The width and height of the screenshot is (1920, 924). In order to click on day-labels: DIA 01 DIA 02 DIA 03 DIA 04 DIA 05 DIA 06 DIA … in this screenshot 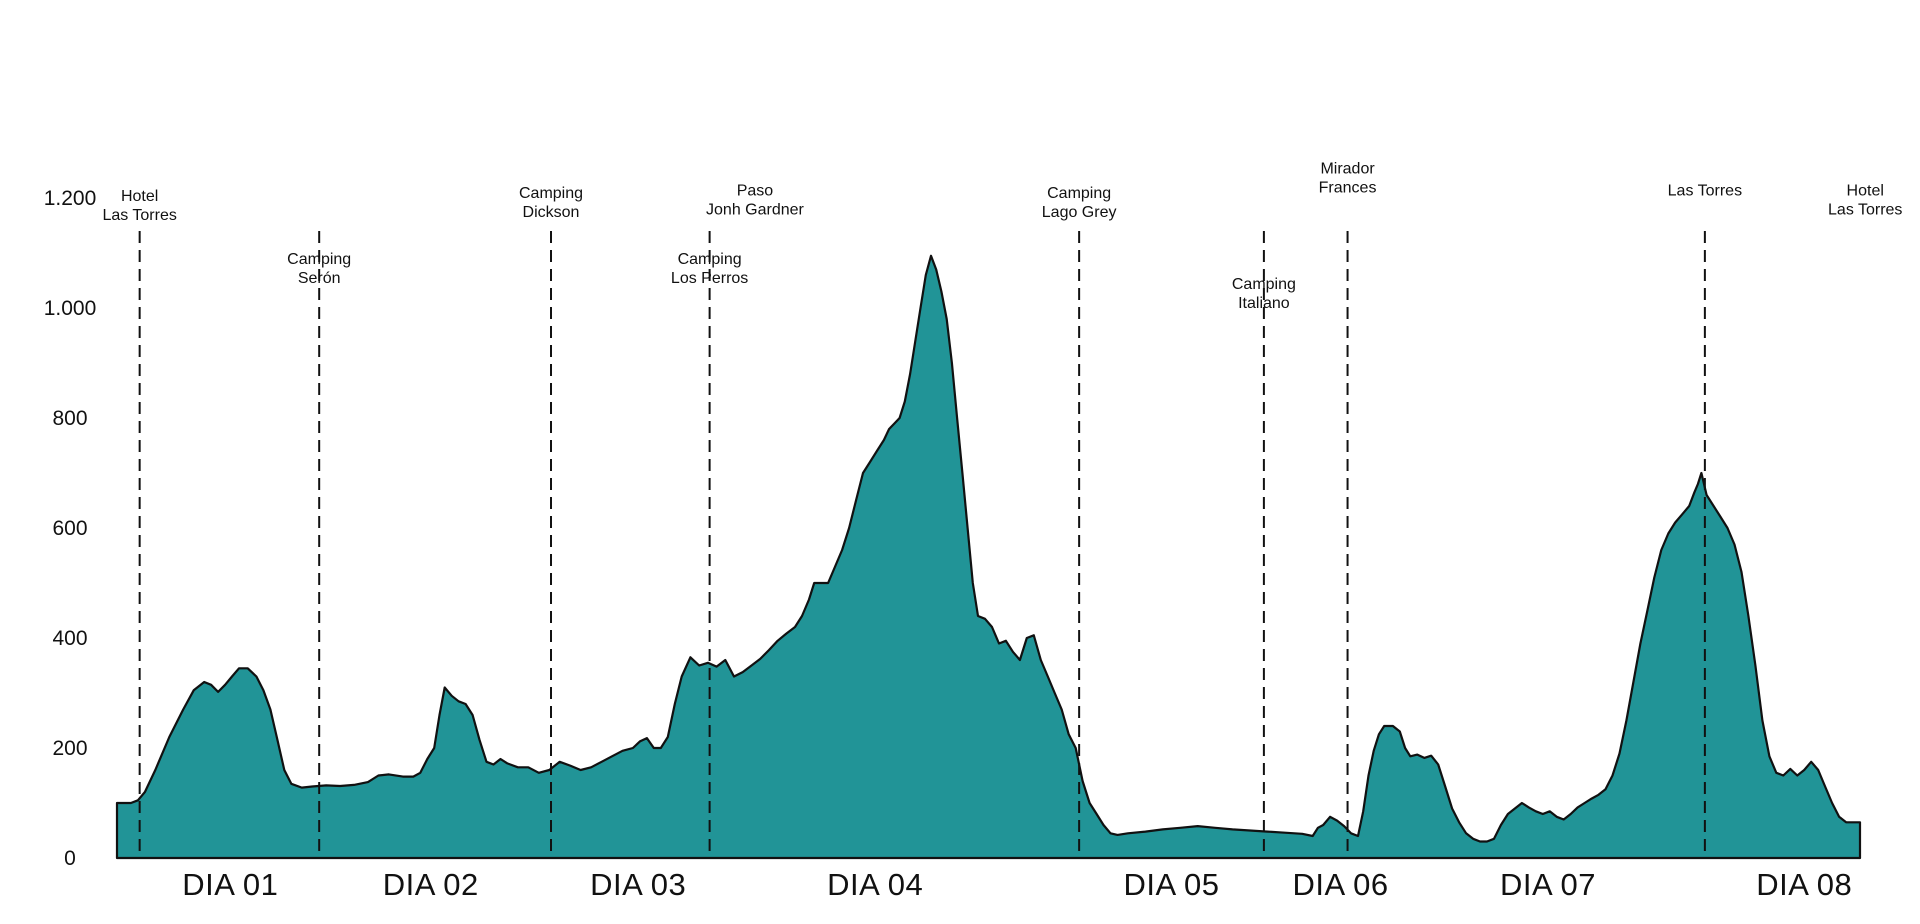, I will do `click(1017, 884)`.